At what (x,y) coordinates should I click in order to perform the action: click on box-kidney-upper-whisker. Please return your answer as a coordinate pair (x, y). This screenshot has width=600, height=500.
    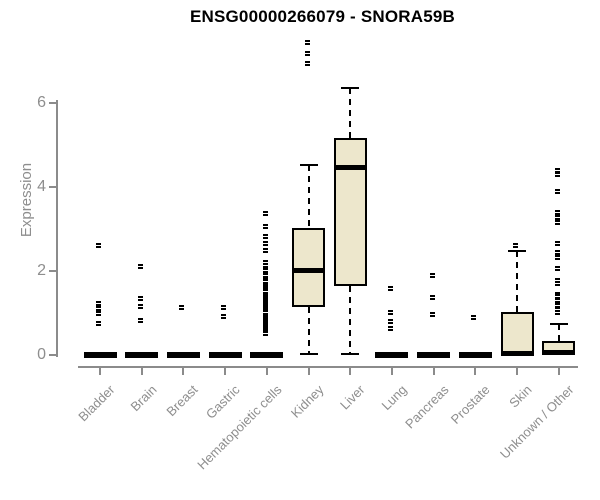
    Looking at the image, I should click on (308, 196).